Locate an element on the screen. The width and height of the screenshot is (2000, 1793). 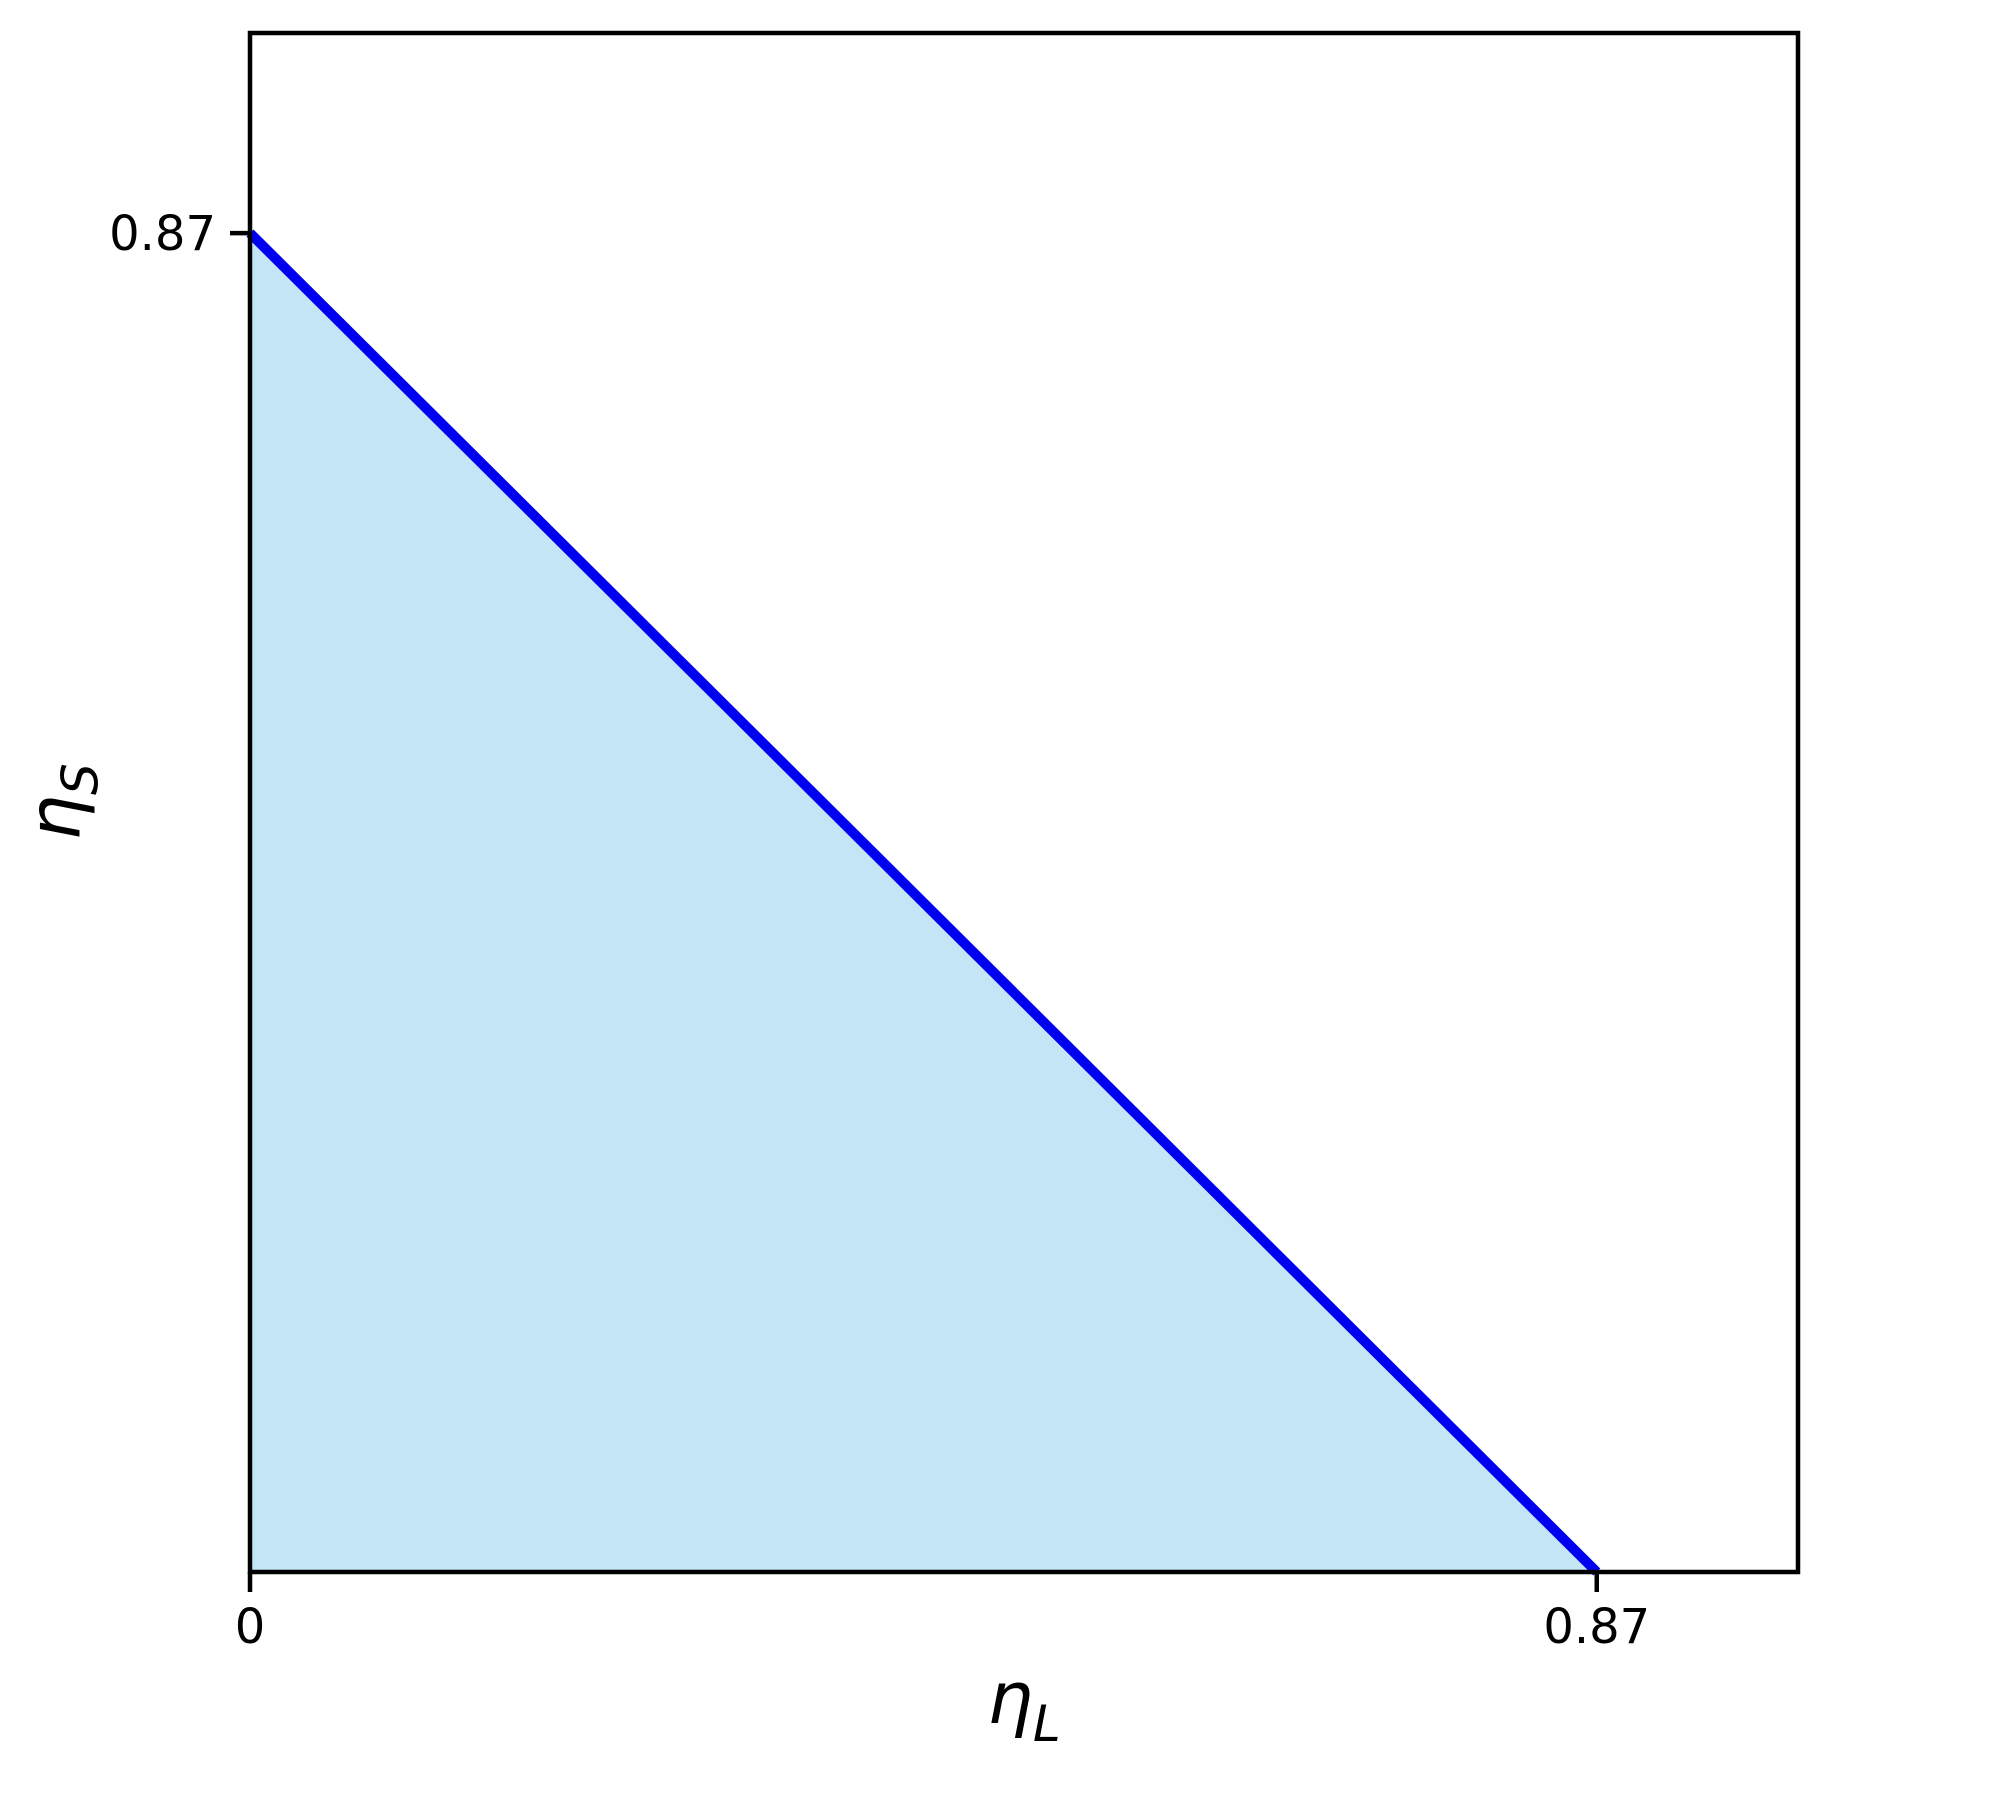
x-axis-label-symbol: η is located at coordinates (1010, 1698).